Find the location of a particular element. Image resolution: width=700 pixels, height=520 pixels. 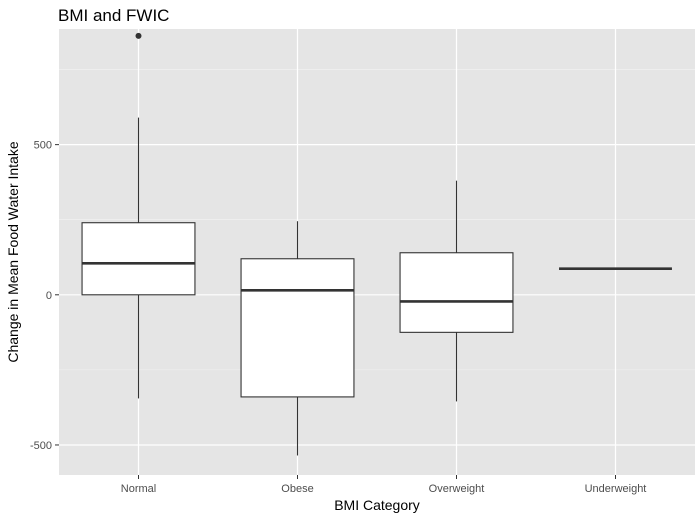

x-tick-label: Underweight is located at coordinates (616, 489).